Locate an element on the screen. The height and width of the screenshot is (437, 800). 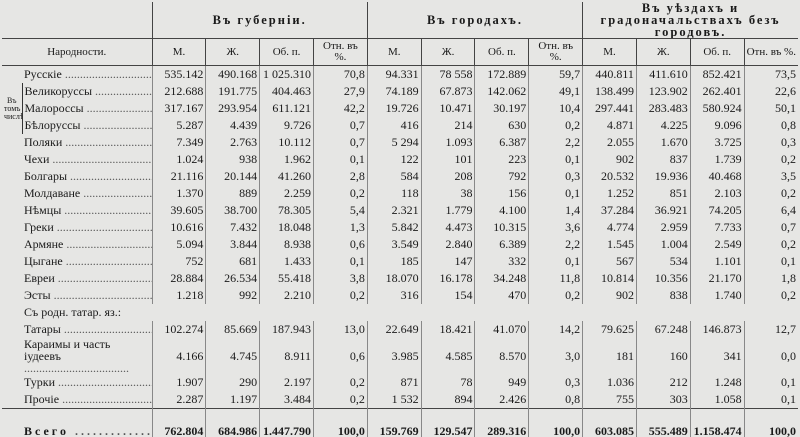
cell: 567 is located at coordinates (609, 261).